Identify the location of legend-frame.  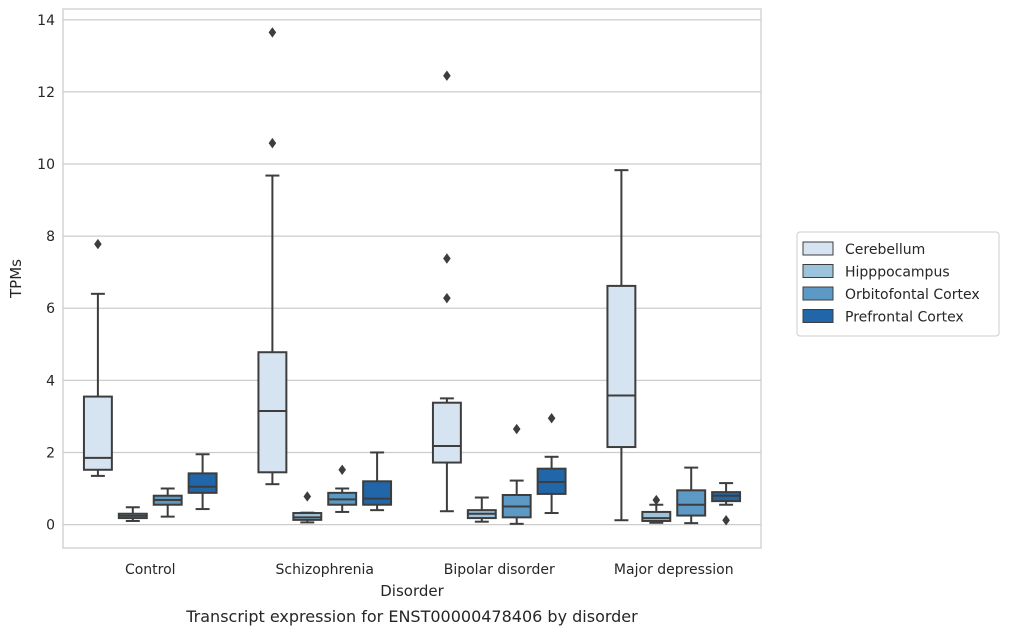
(898, 284).